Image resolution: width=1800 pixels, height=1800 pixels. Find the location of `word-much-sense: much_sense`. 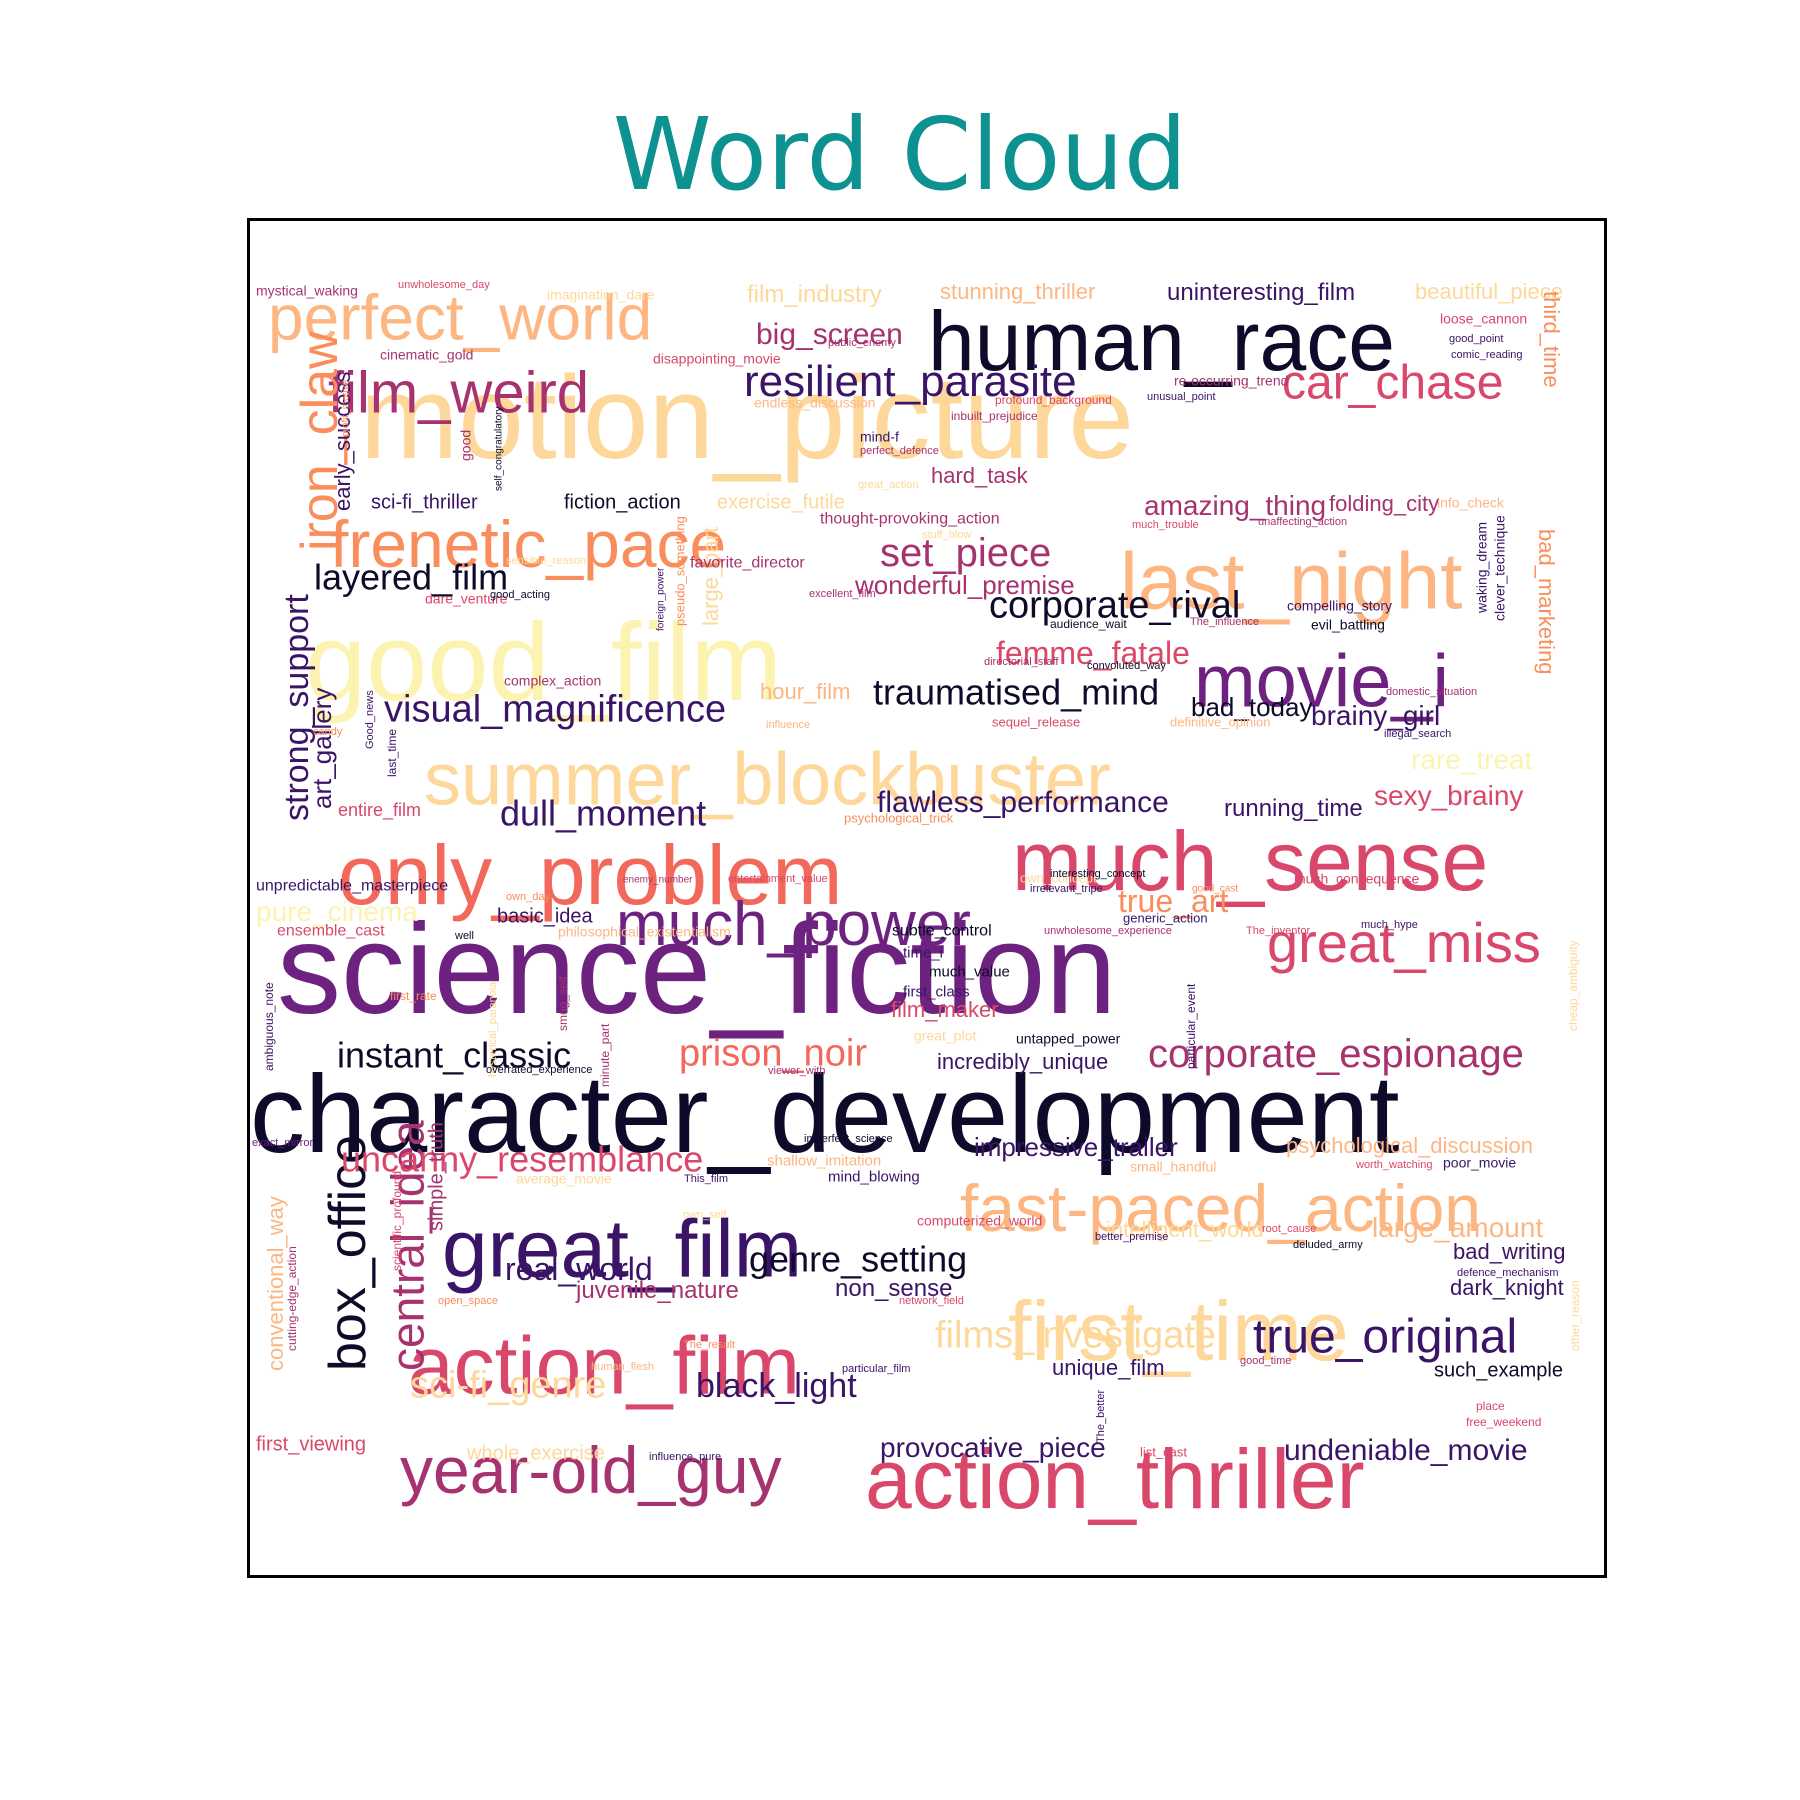

word-much-sense: much_sense is located at coordinates (1250, 861).